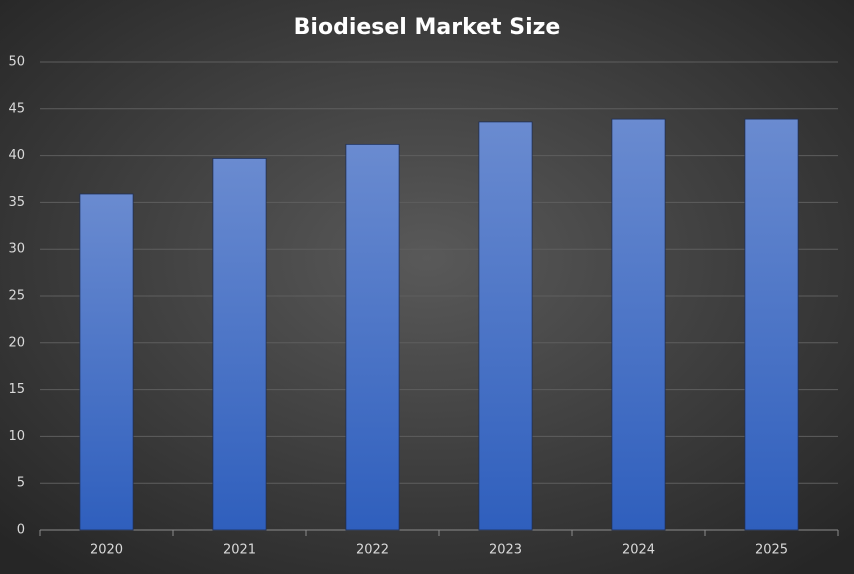  I want to click on y-tick-label: 15, so click(16, 389).